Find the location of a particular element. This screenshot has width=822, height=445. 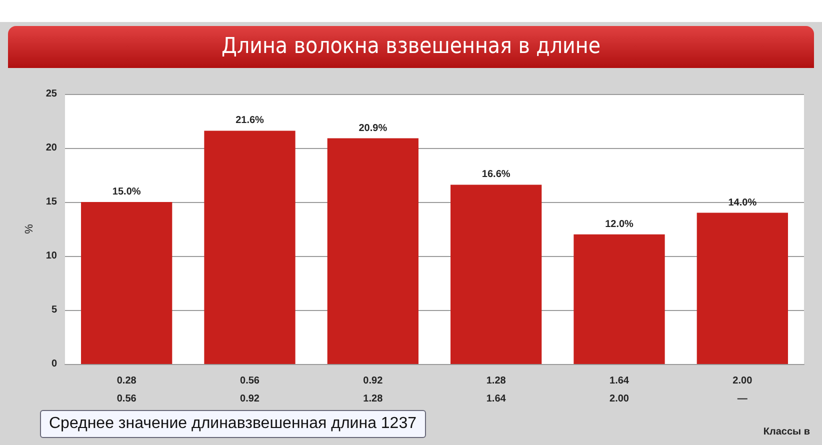

data-label: 12.0% is located at coordinates (619, 224).